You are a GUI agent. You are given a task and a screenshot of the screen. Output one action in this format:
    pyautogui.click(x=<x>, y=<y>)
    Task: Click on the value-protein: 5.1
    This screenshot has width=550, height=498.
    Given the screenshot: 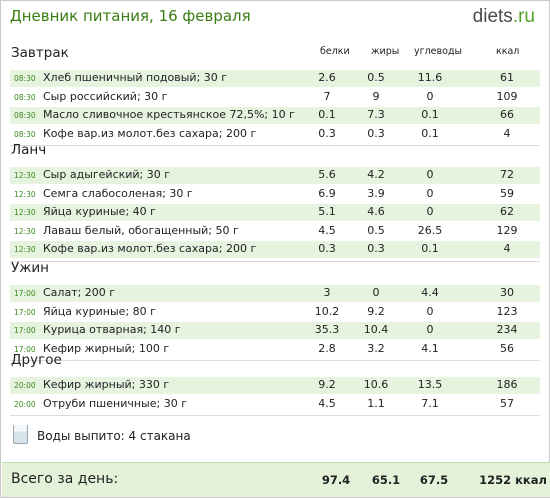 What is the action you would take?
    pyautogui.click(x=327, y=211)
    